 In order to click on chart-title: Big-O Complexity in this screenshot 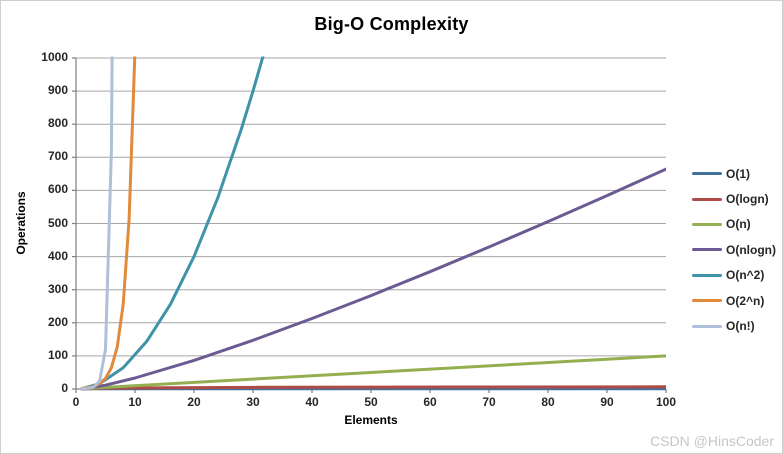, I will do `click(391, 24)`.